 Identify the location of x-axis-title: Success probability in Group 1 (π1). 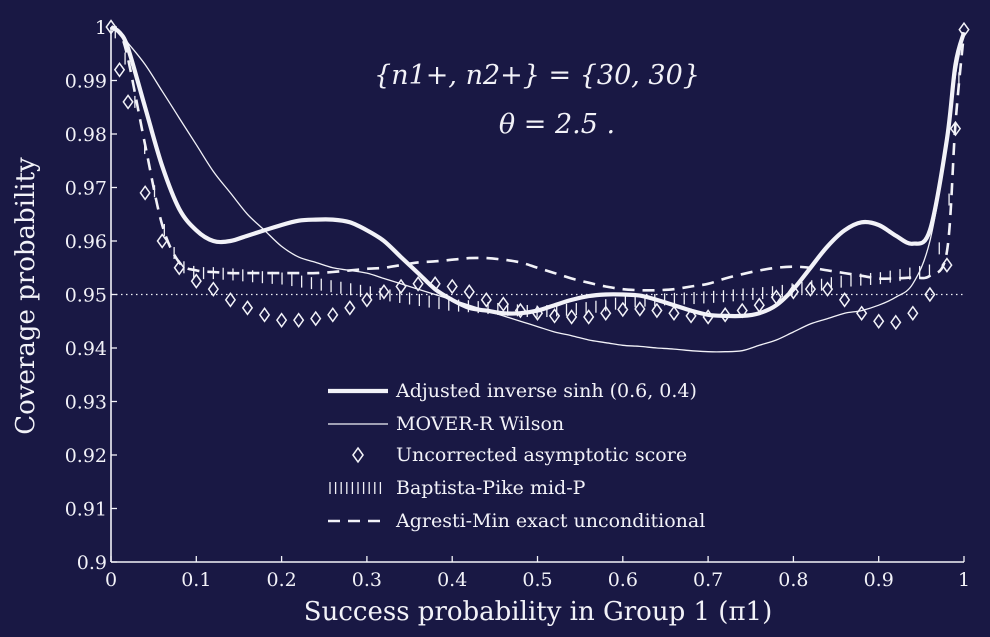
(538, 612).